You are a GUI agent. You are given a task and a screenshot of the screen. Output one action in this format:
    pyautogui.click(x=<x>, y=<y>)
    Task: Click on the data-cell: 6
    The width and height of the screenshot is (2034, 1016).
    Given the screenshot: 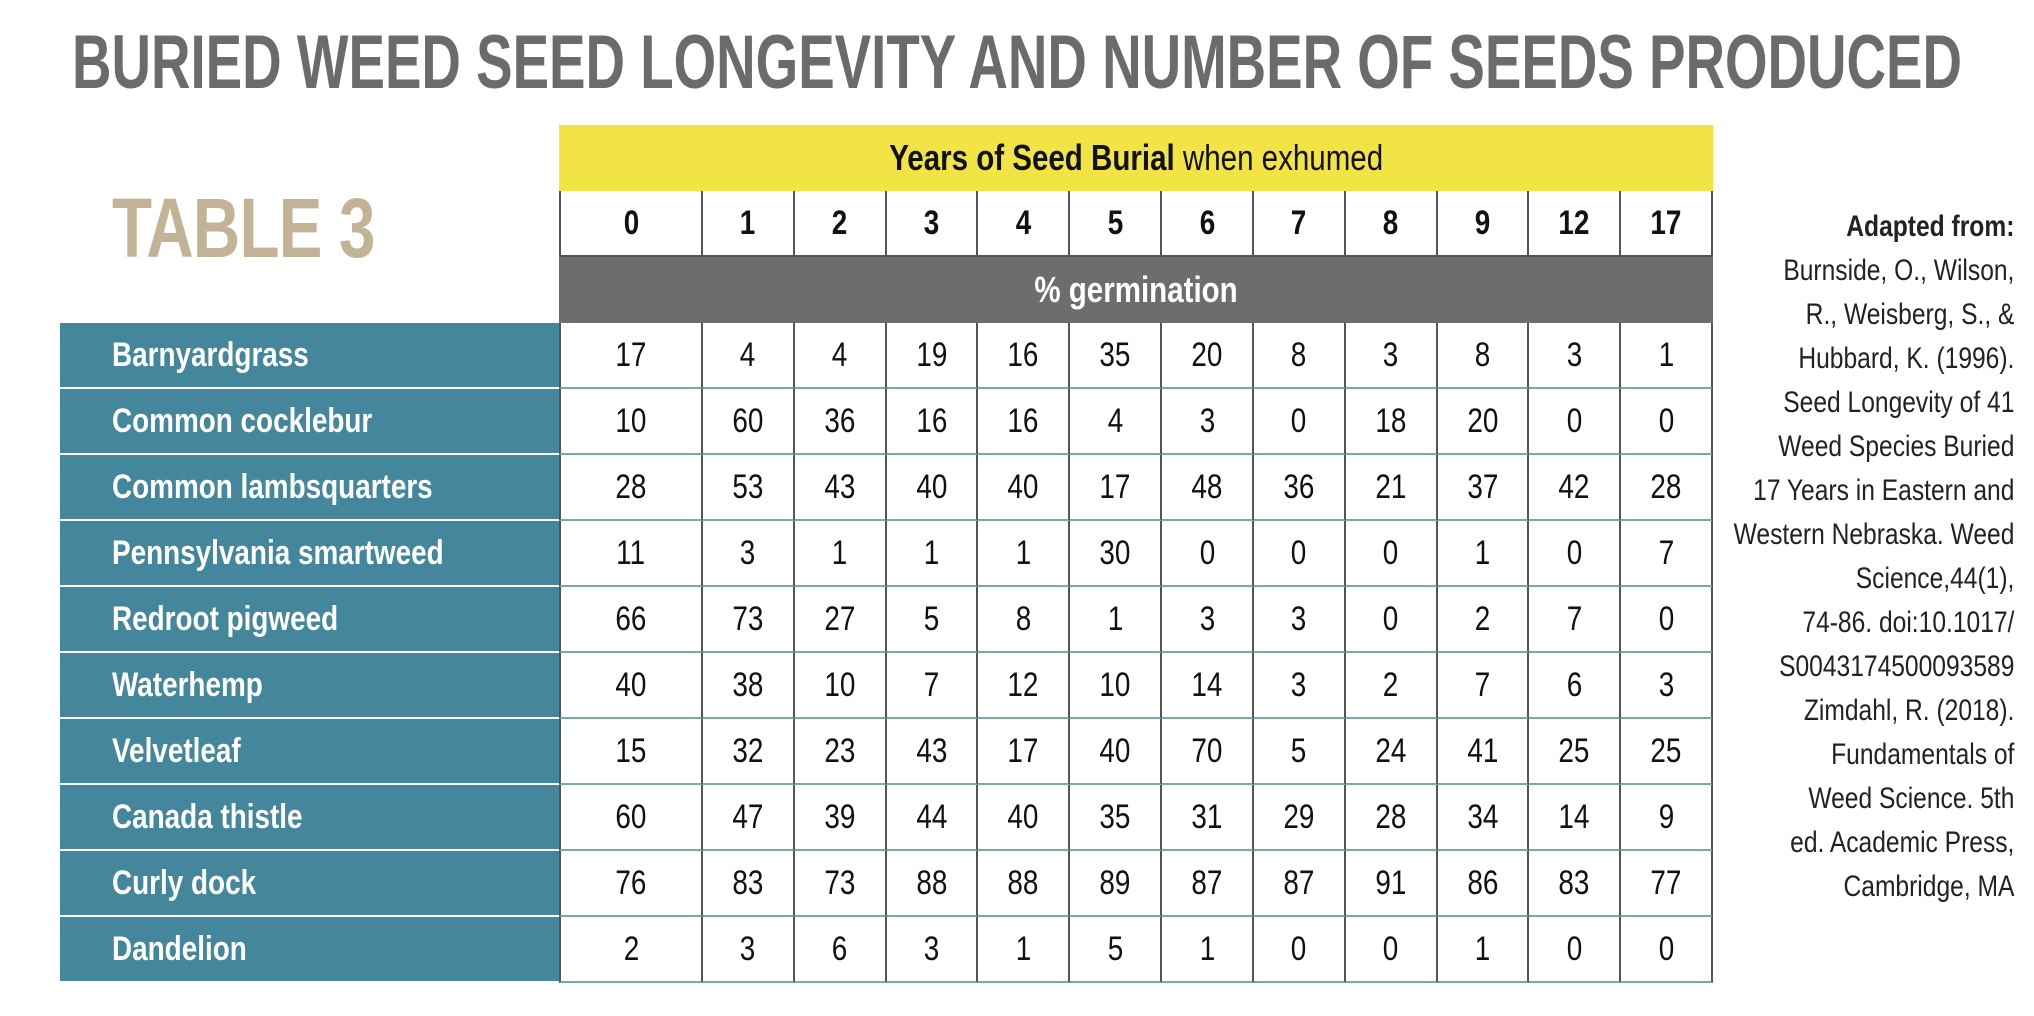 What is the action you would take?
    pyautogui.click(x=840, y=950)
    